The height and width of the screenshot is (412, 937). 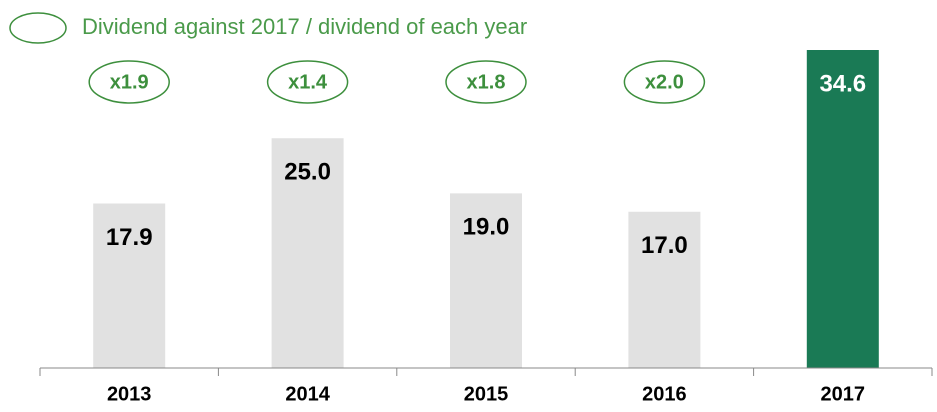 I want to click on ratio-label: x1.9, so click(x=129, y=82).